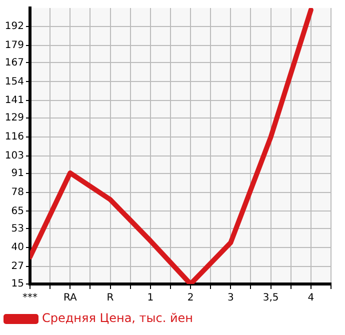  I want to click on y-tick-label: 179, so click(14, 45).